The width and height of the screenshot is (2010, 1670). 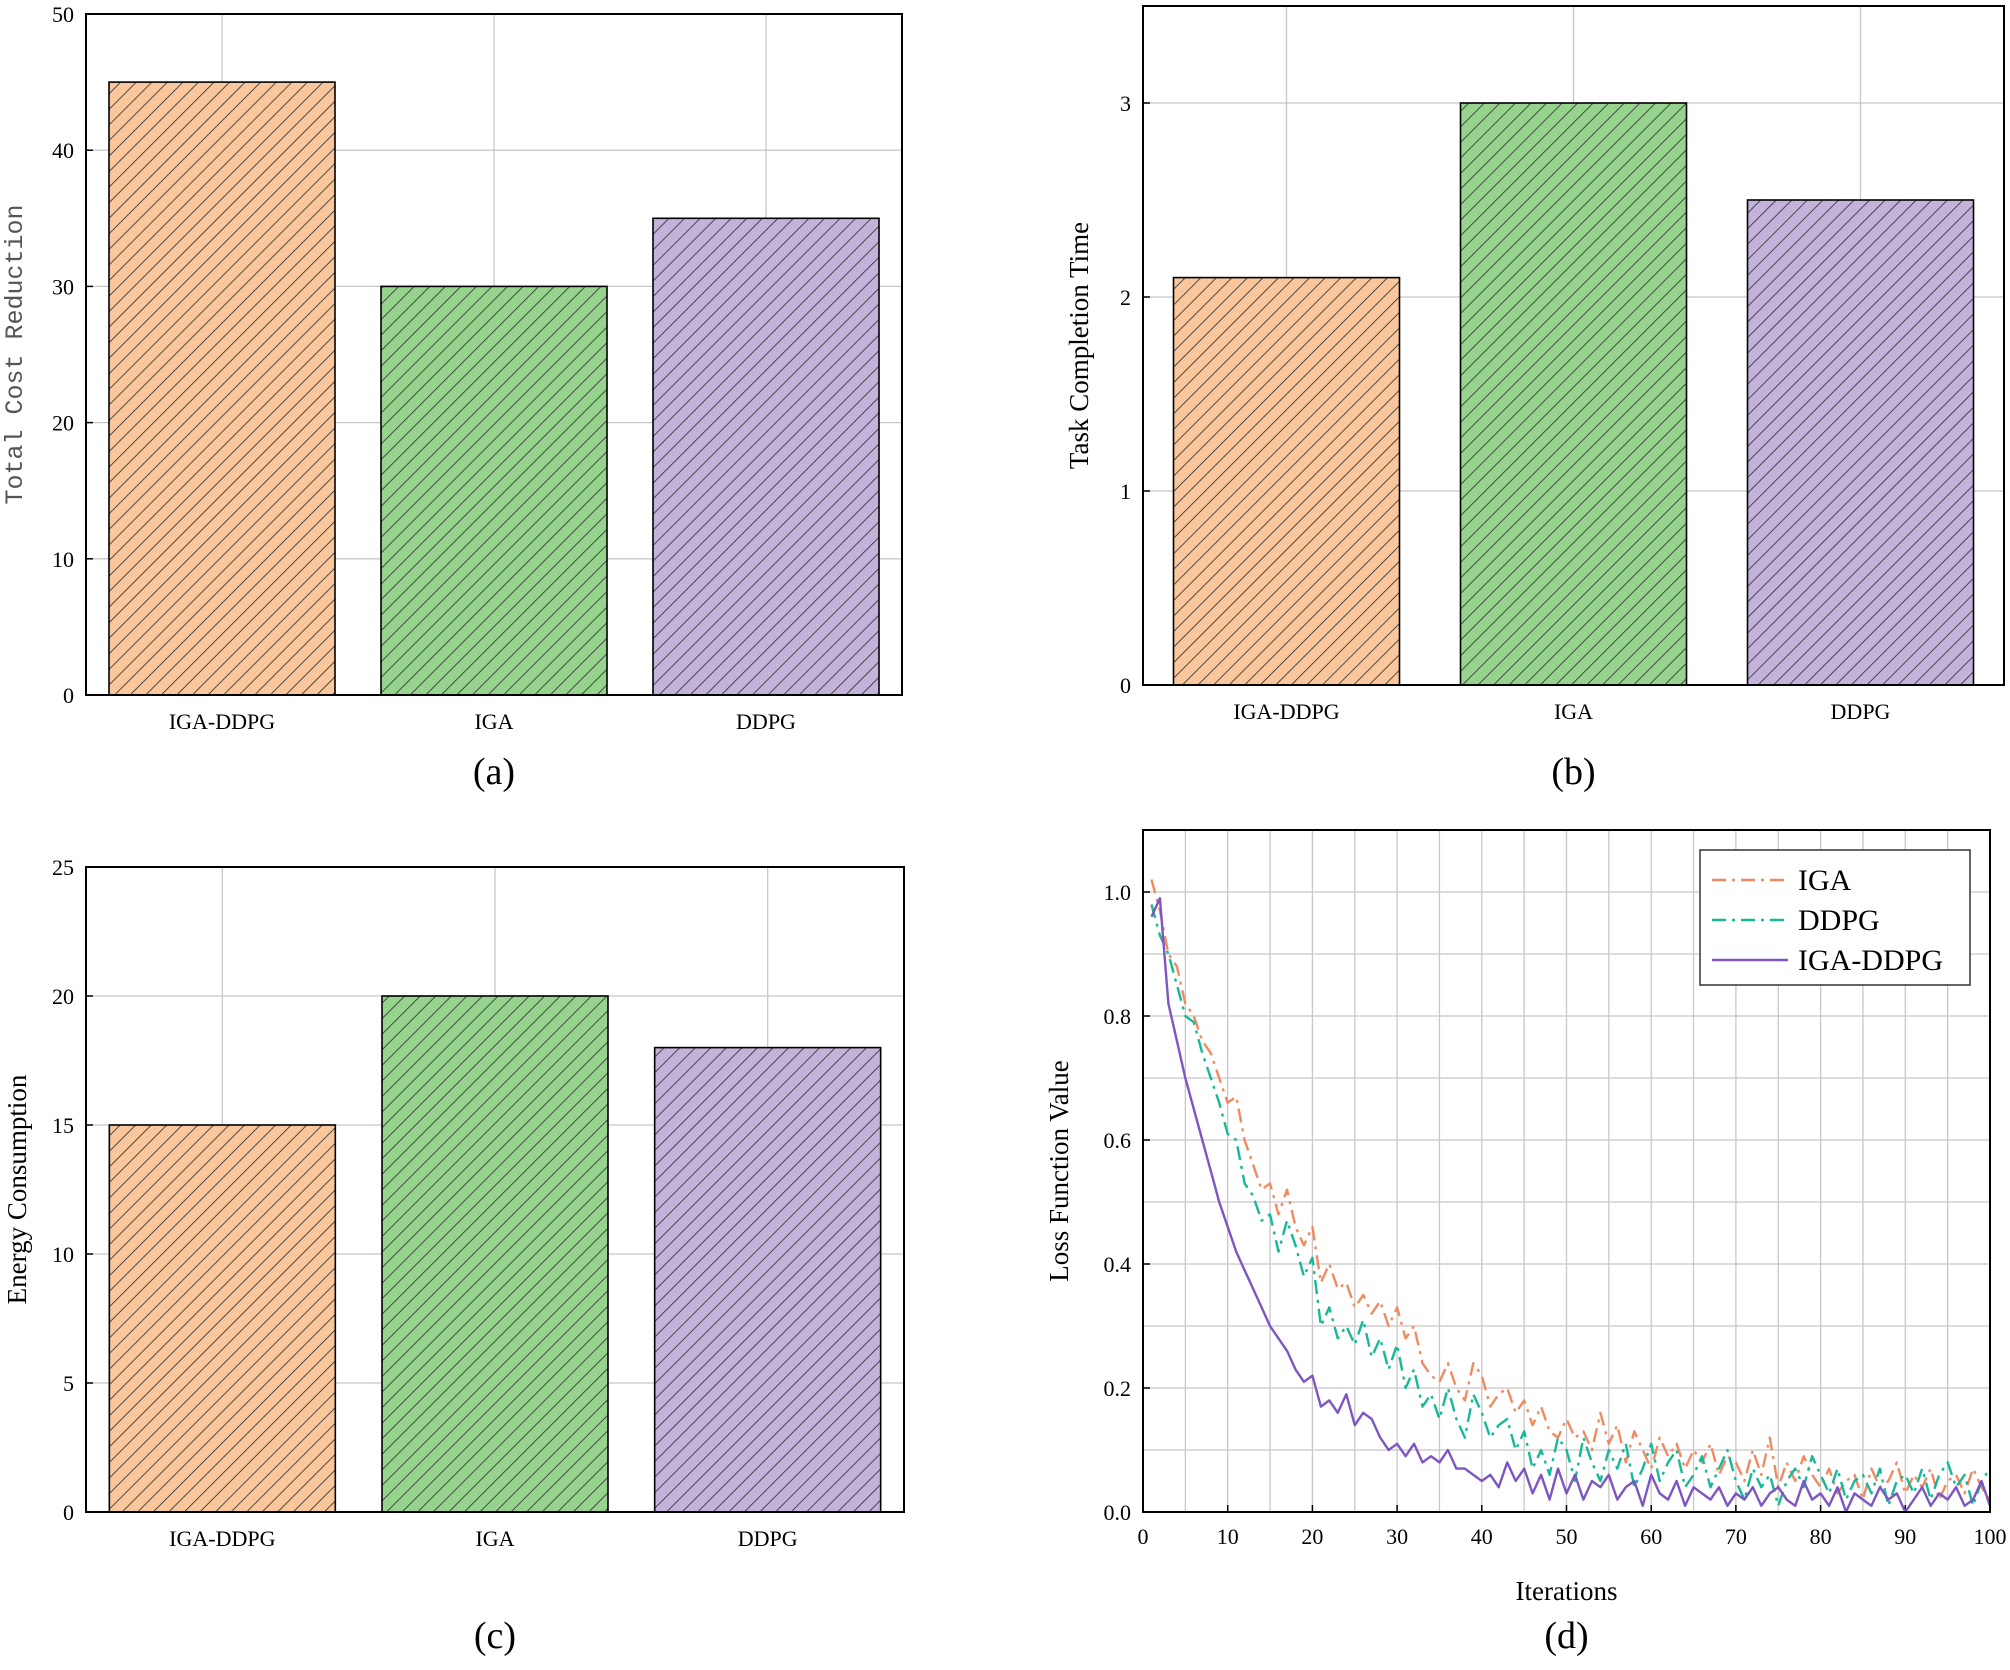 What do you see at coordinates (494, 1538) in the screenshot?
I see `panel-c-category-label: IGA` at bounding box center [494, 1538].